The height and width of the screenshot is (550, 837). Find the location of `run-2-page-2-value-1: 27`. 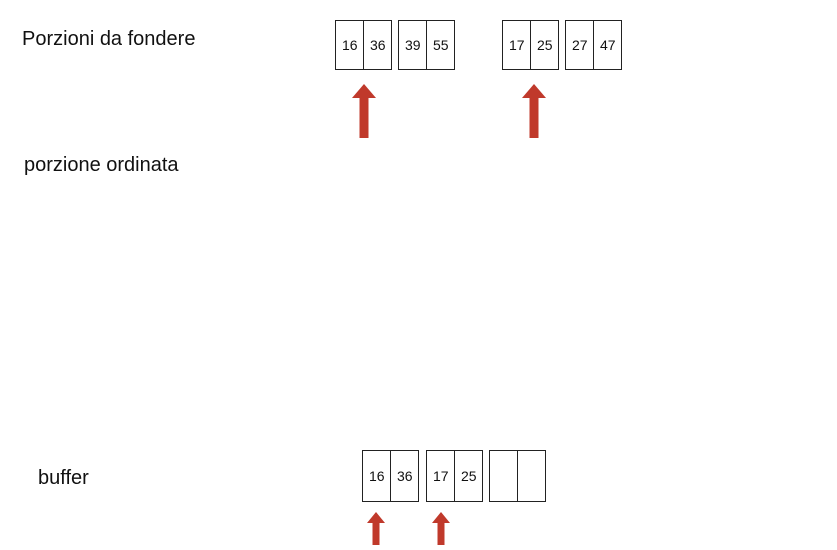

run-2-page-2-value-1: 27 is located at coordinates (579, 45).